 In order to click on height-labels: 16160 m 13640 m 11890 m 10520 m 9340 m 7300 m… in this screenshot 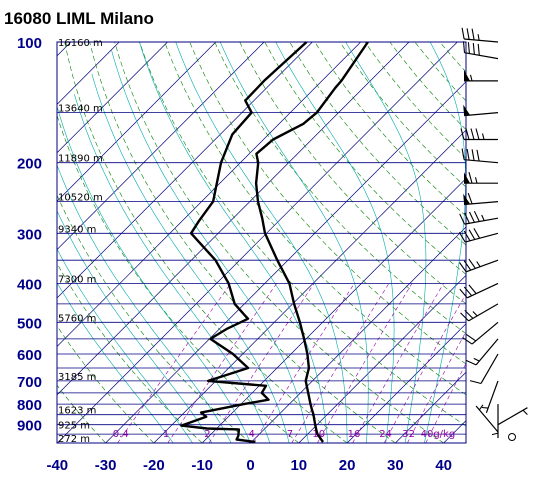, I will do `click(80, 241)`.